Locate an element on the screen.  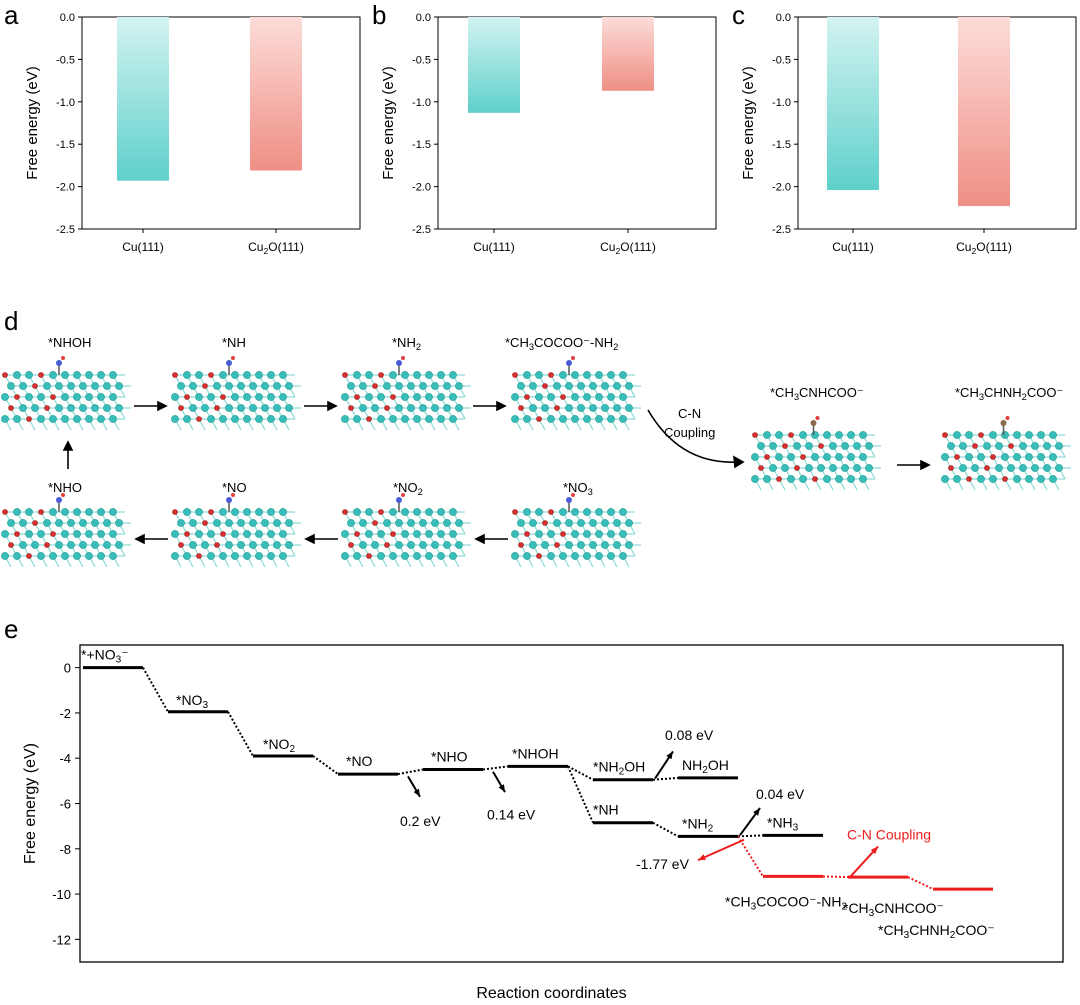
y-tick-label-b: -2.0 is located at coordinates (421, 188).